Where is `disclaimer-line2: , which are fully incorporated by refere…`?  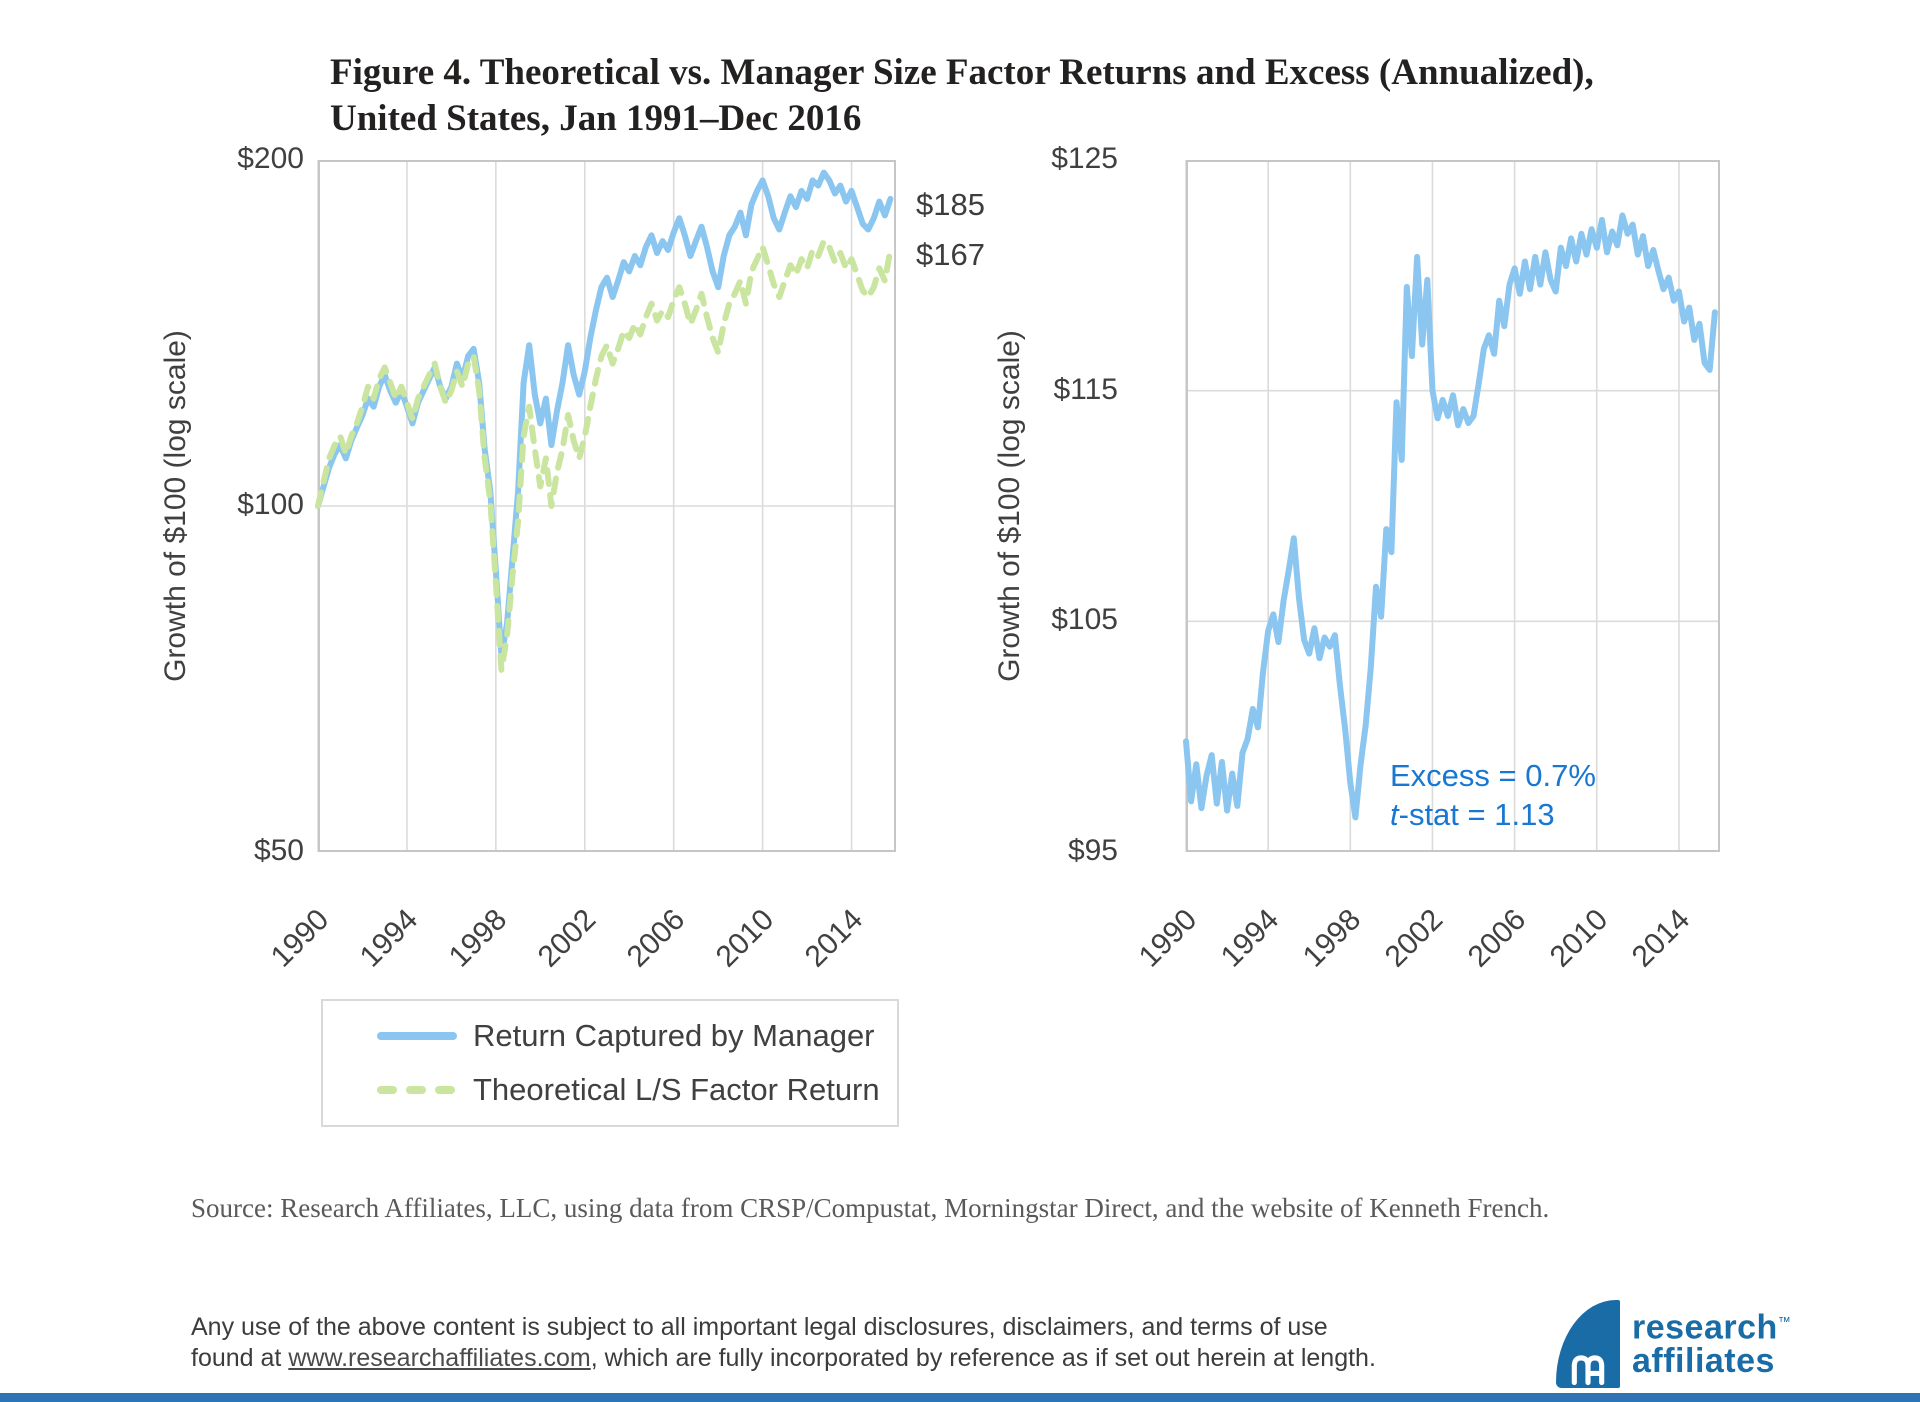
disclaimer-line2: , which are fully incorporated by refere… is located at coordinates (983, 1358).